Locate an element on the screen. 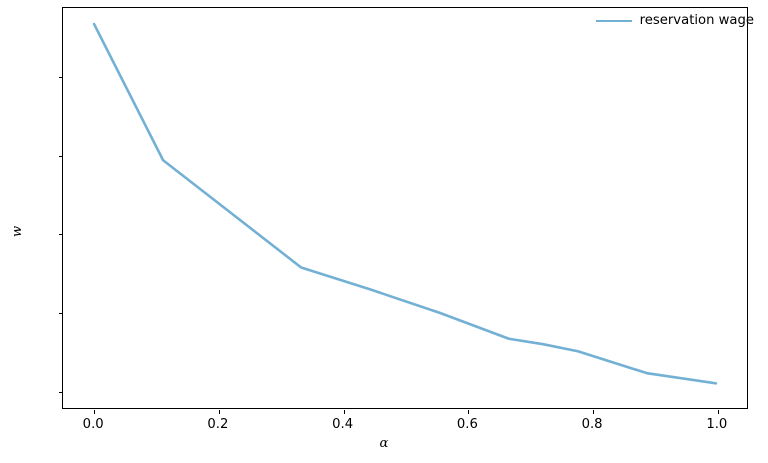  x-tick-label: 0.6 is located at coordinates (467, 424).